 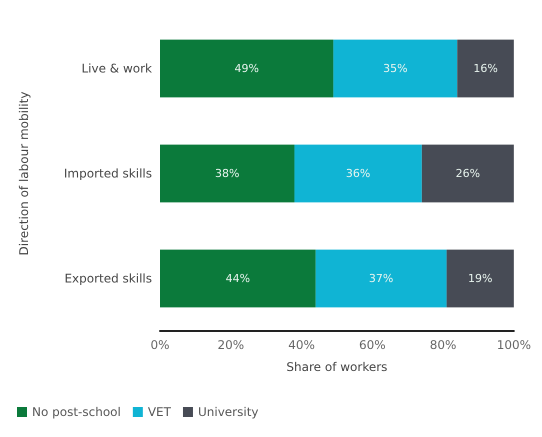 What do you see at coordinates (24, 174) in the screenshot?
I see `y-axis-title: Direction of labour mobility` at bounding box center [24, 174].